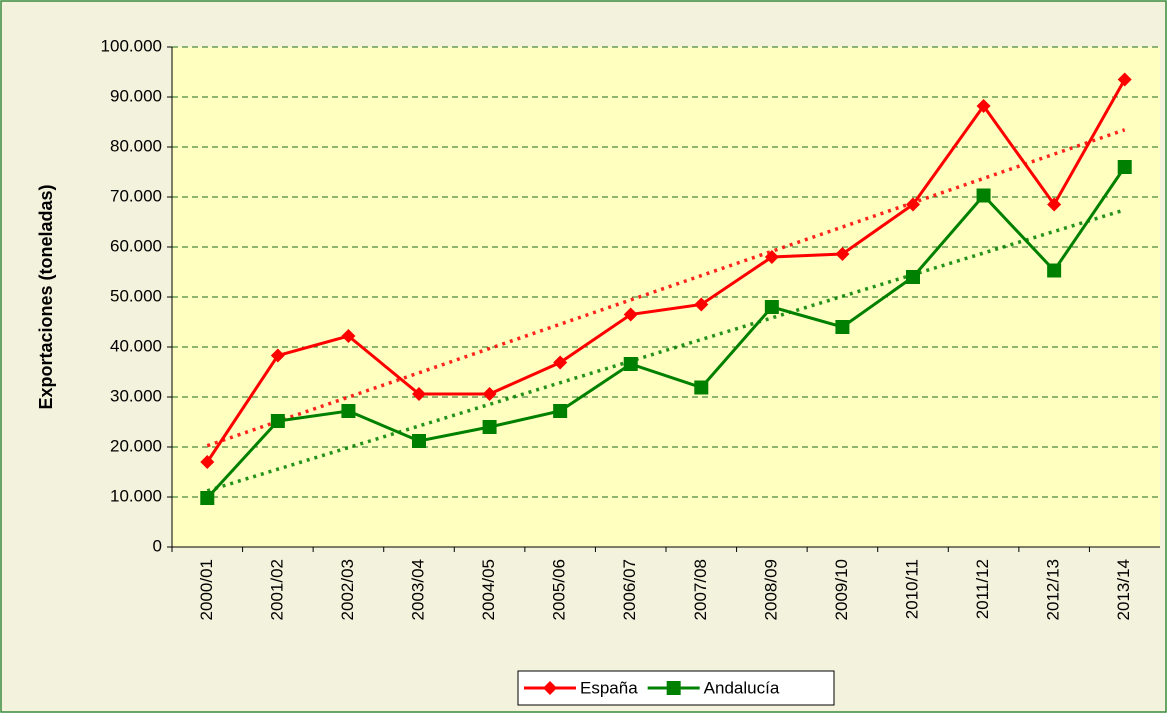 Image resolution: width=1167 pixels, height=713 pixels. What do you see at coordinates (417, 589) in the screenshot?
I see `x-tick-label: 2003/04` at bounding box center [417, 589].